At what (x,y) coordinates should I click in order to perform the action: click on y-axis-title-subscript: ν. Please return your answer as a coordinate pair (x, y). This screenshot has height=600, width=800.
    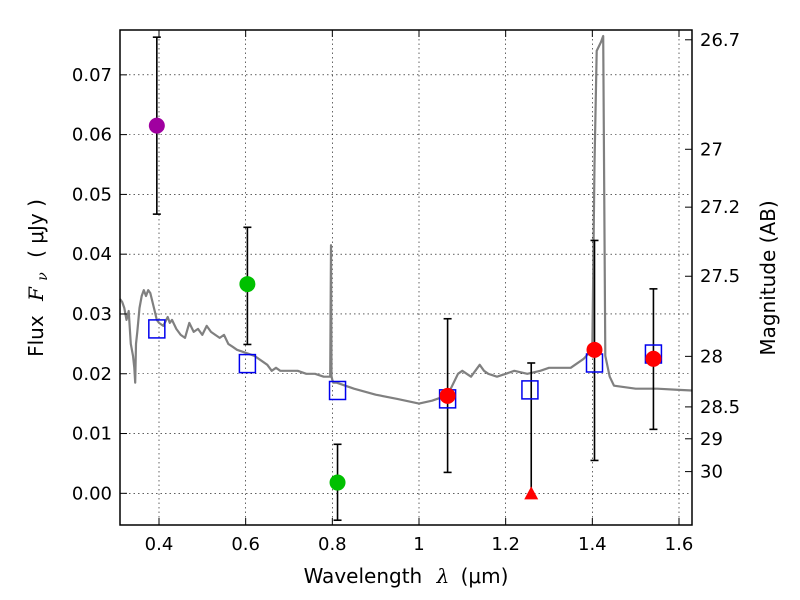
    Looking at the image, I should click on (43, 276).